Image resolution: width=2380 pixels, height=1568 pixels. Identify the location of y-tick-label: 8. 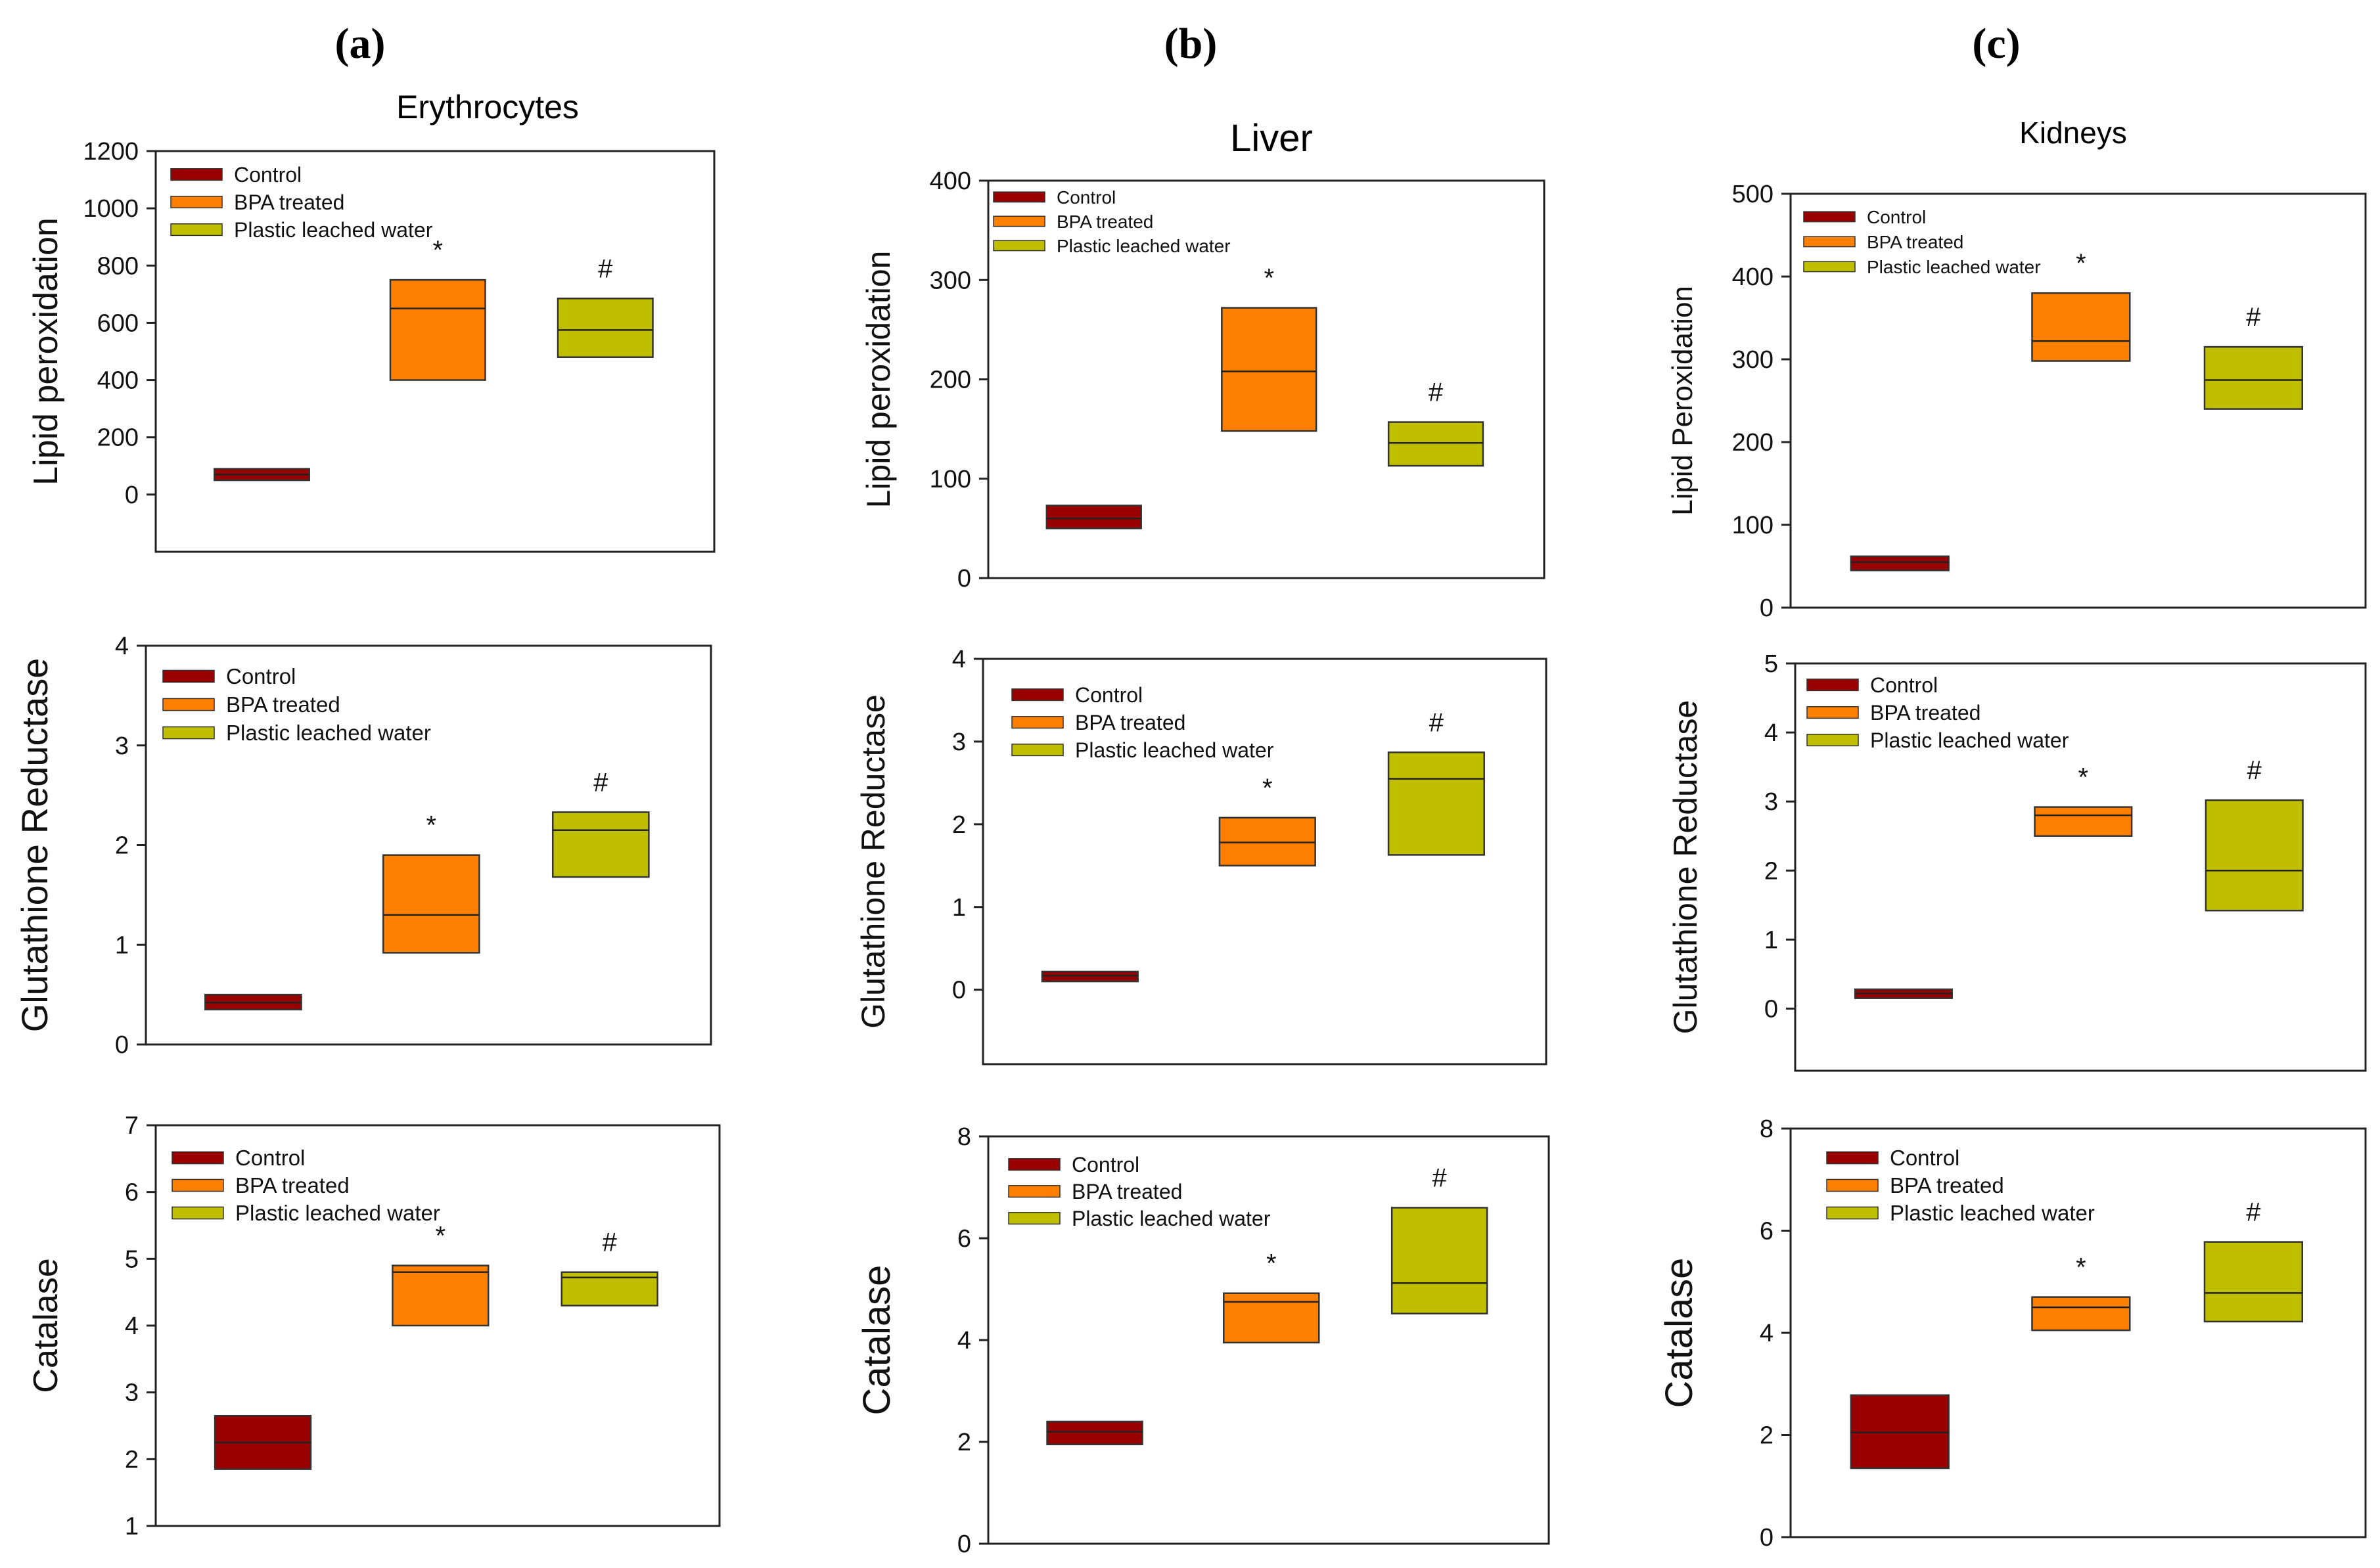
(964, 1137).